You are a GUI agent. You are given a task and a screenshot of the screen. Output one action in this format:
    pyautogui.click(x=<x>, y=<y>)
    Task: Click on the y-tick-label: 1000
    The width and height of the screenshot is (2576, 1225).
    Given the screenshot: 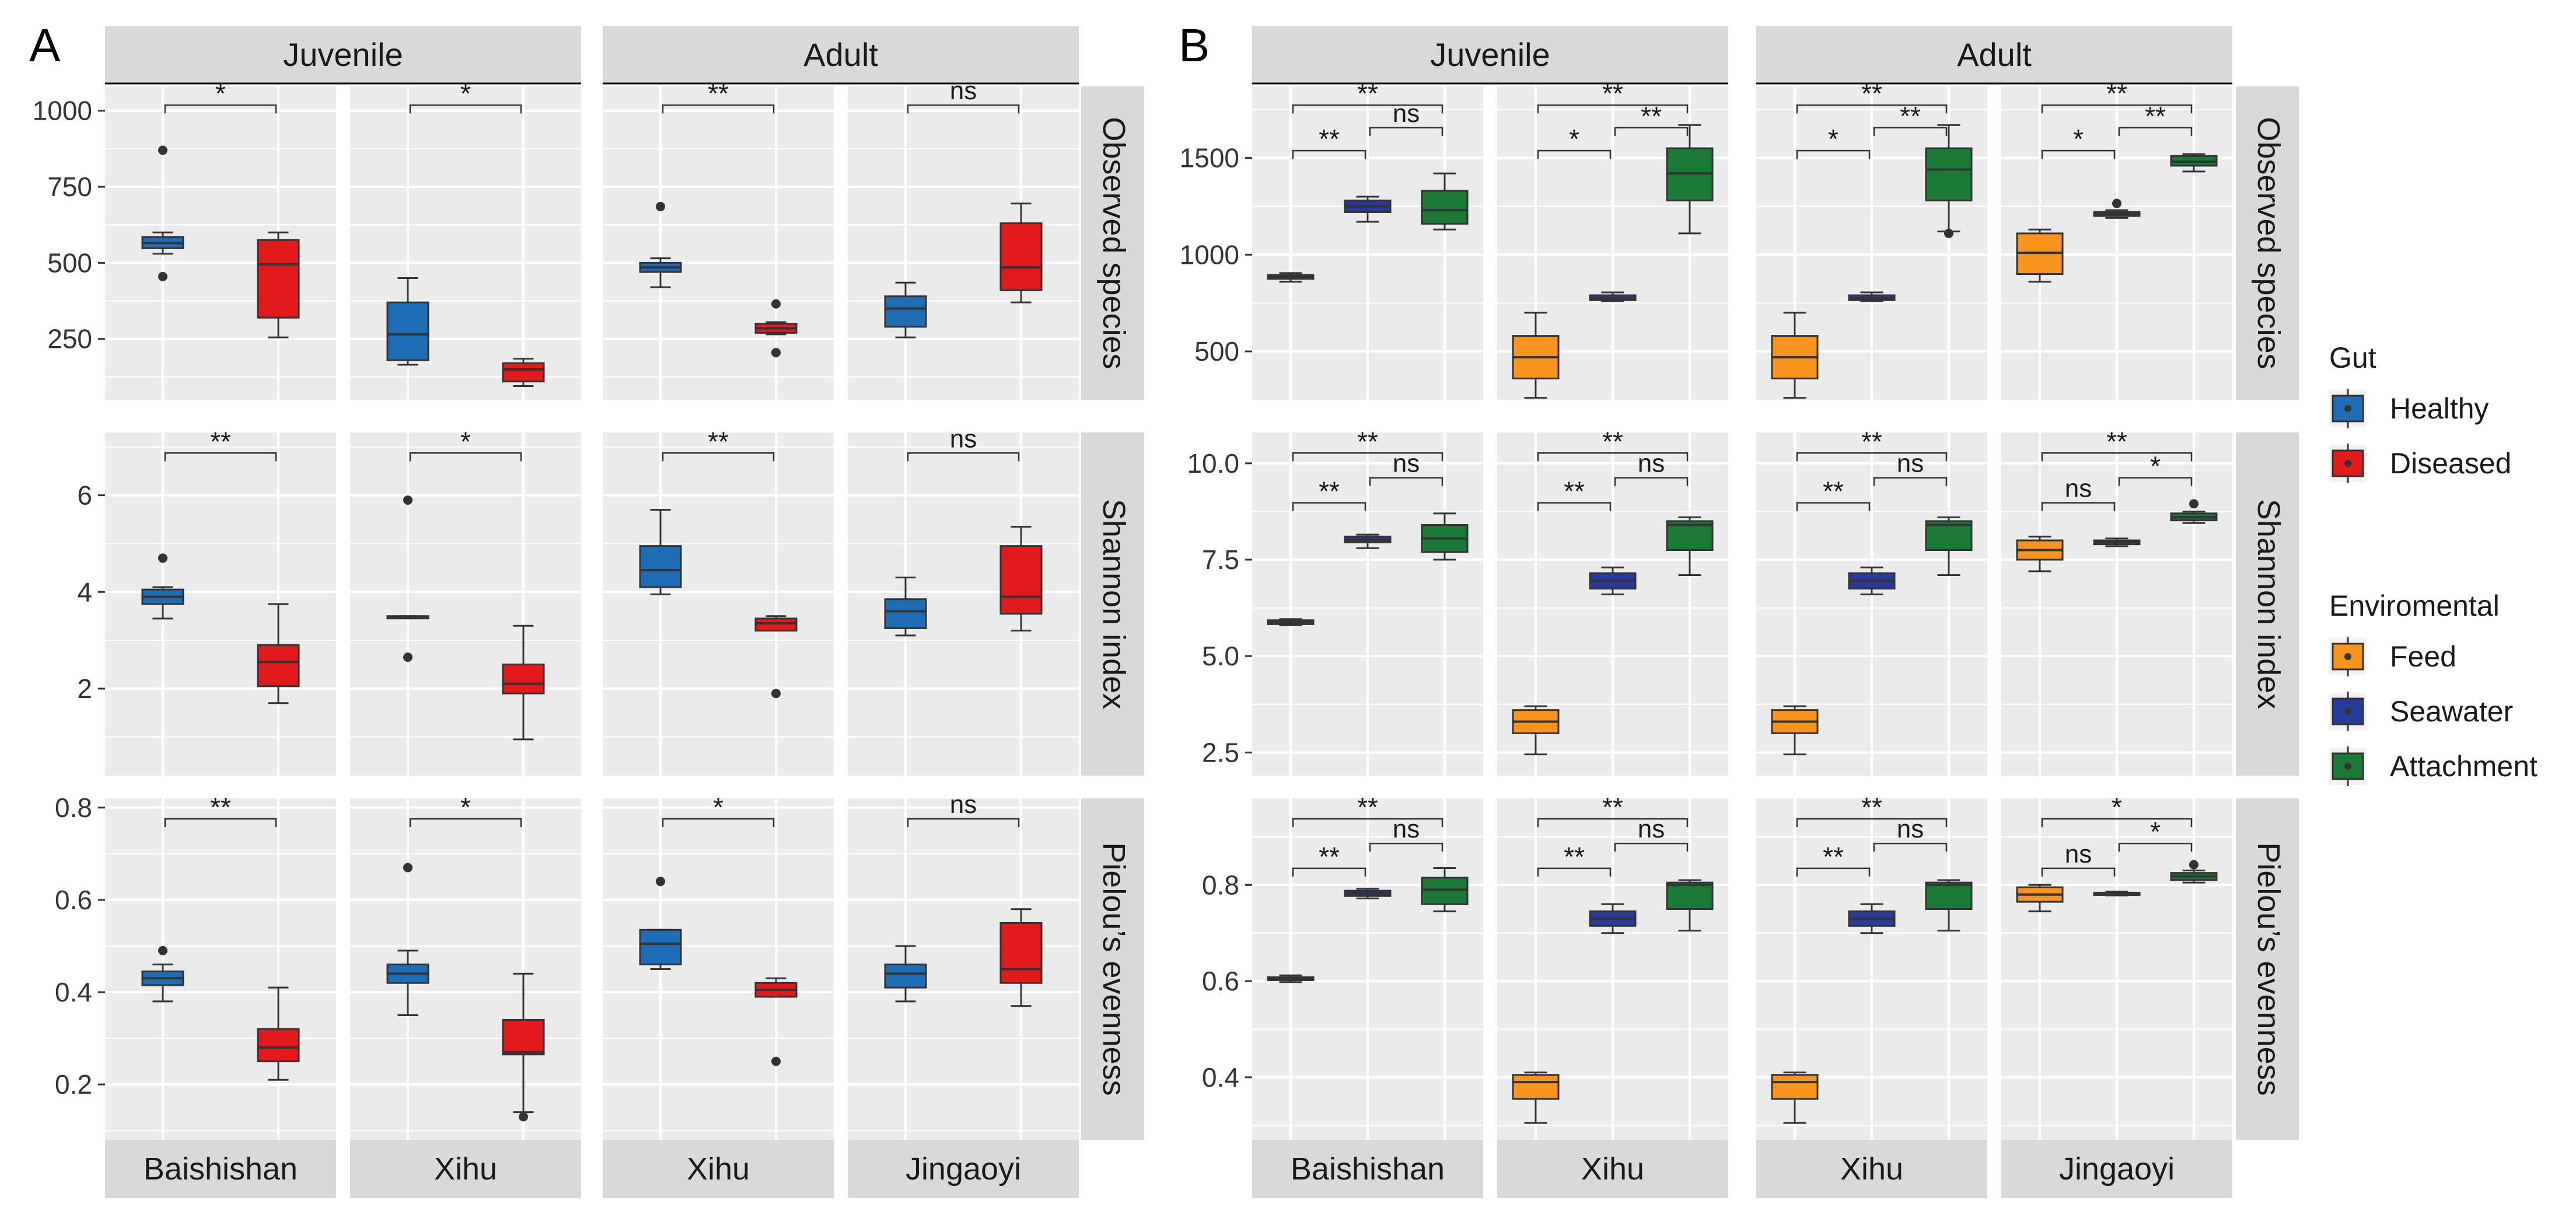 What is the action you would take?
    pyautogui.click(x=1209, y=254)
    